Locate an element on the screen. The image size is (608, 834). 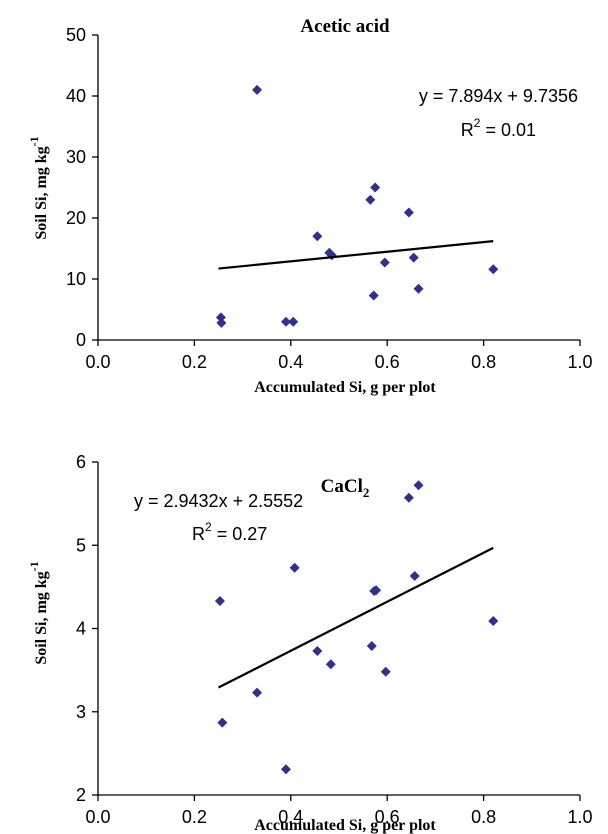
r-squared-label: R2 = 0.01 is located at coordinates (498, 128).